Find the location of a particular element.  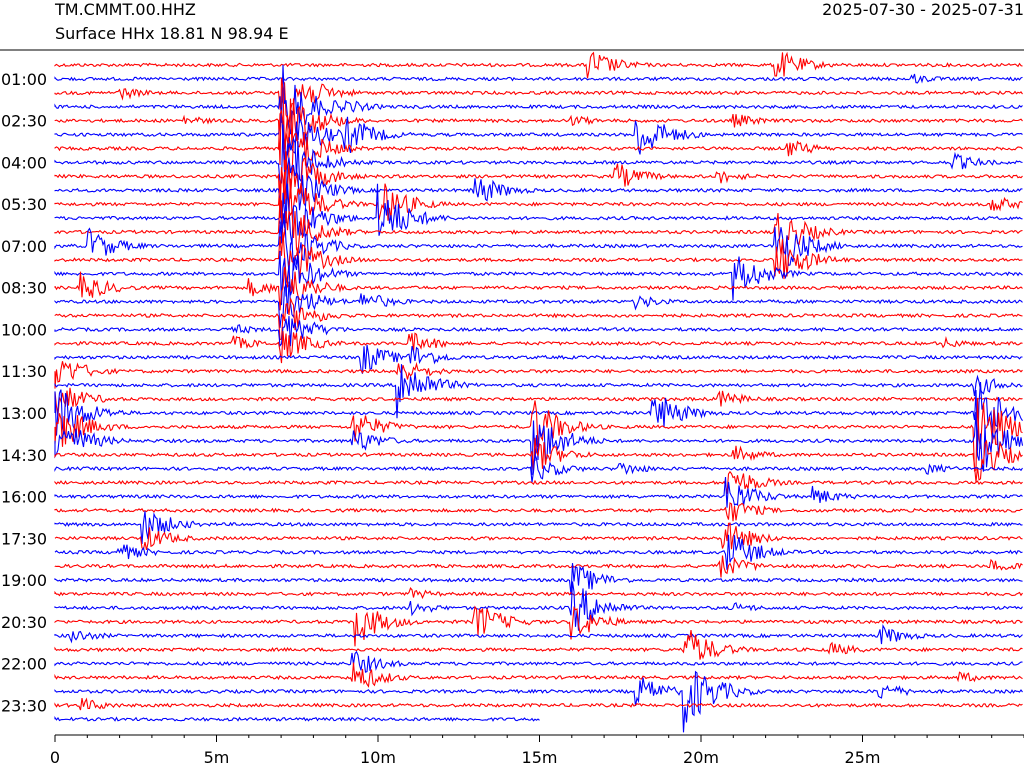

y-tick-label: 22:00 is located at coordinates (24, 664).